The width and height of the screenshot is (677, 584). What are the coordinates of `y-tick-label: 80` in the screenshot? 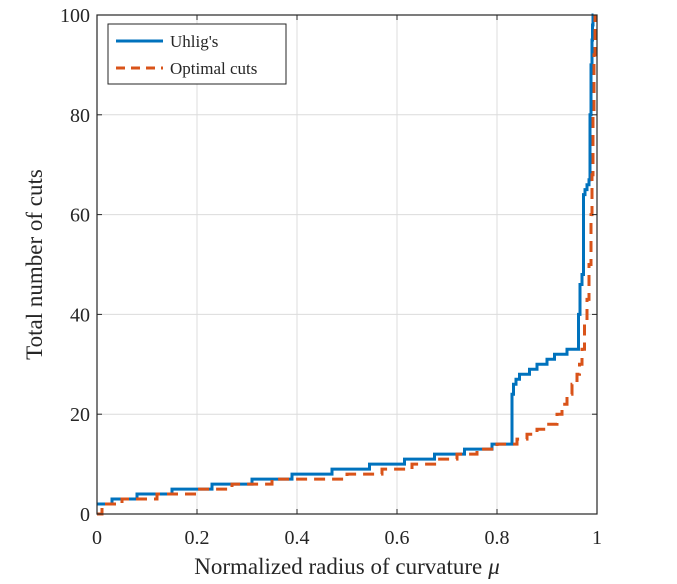 It's located at (80, 116).